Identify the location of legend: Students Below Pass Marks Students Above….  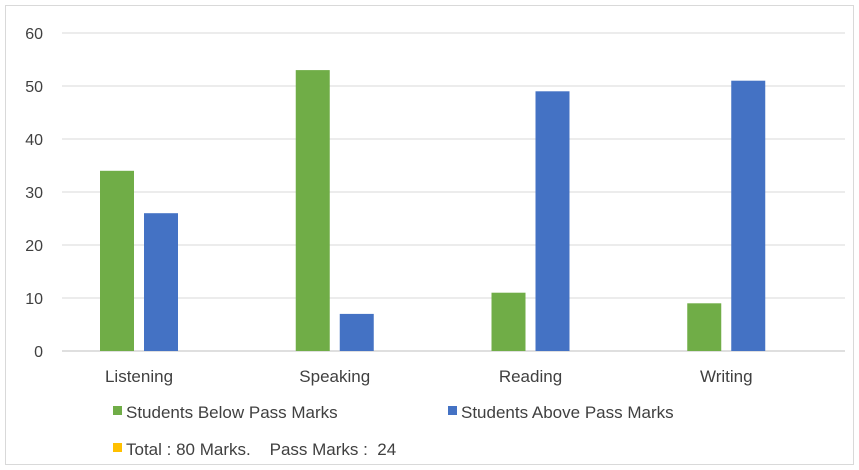
(393, 431).